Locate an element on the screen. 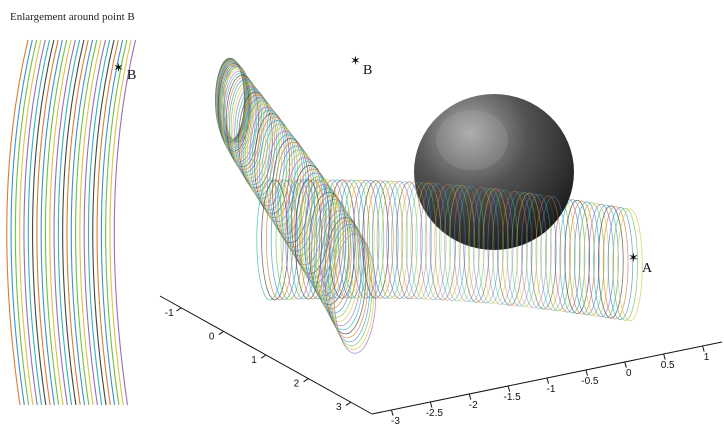  left-axis-tick-label: 0 is located at coordinates (212, 336).